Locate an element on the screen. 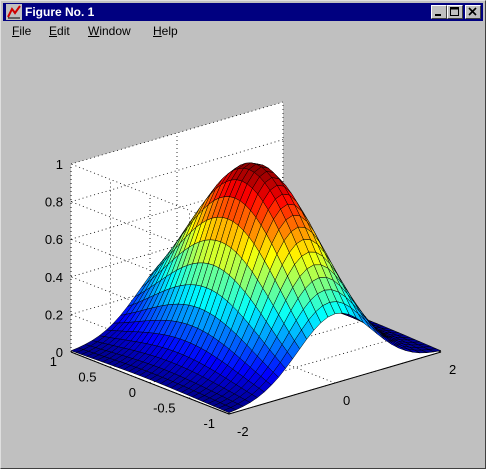 This screenshot has width=486, height=469. maximize-icon is located at coordinates (454, 11).